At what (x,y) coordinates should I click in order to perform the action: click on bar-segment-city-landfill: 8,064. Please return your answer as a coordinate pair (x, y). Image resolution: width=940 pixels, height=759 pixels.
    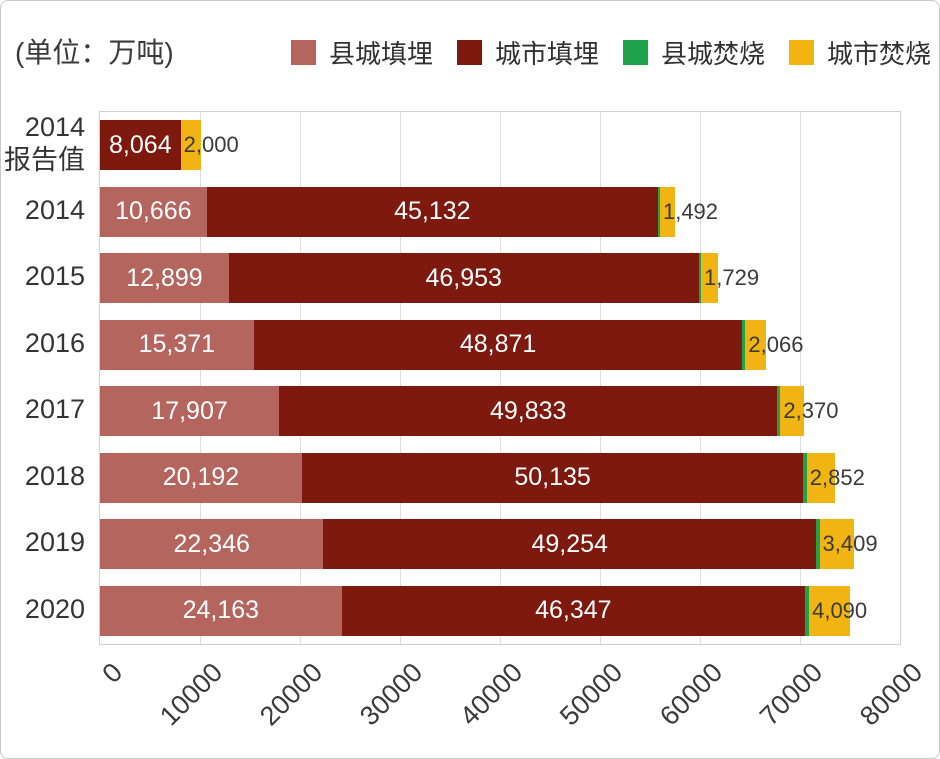
    Looking at the image, I should click on (140, 145).